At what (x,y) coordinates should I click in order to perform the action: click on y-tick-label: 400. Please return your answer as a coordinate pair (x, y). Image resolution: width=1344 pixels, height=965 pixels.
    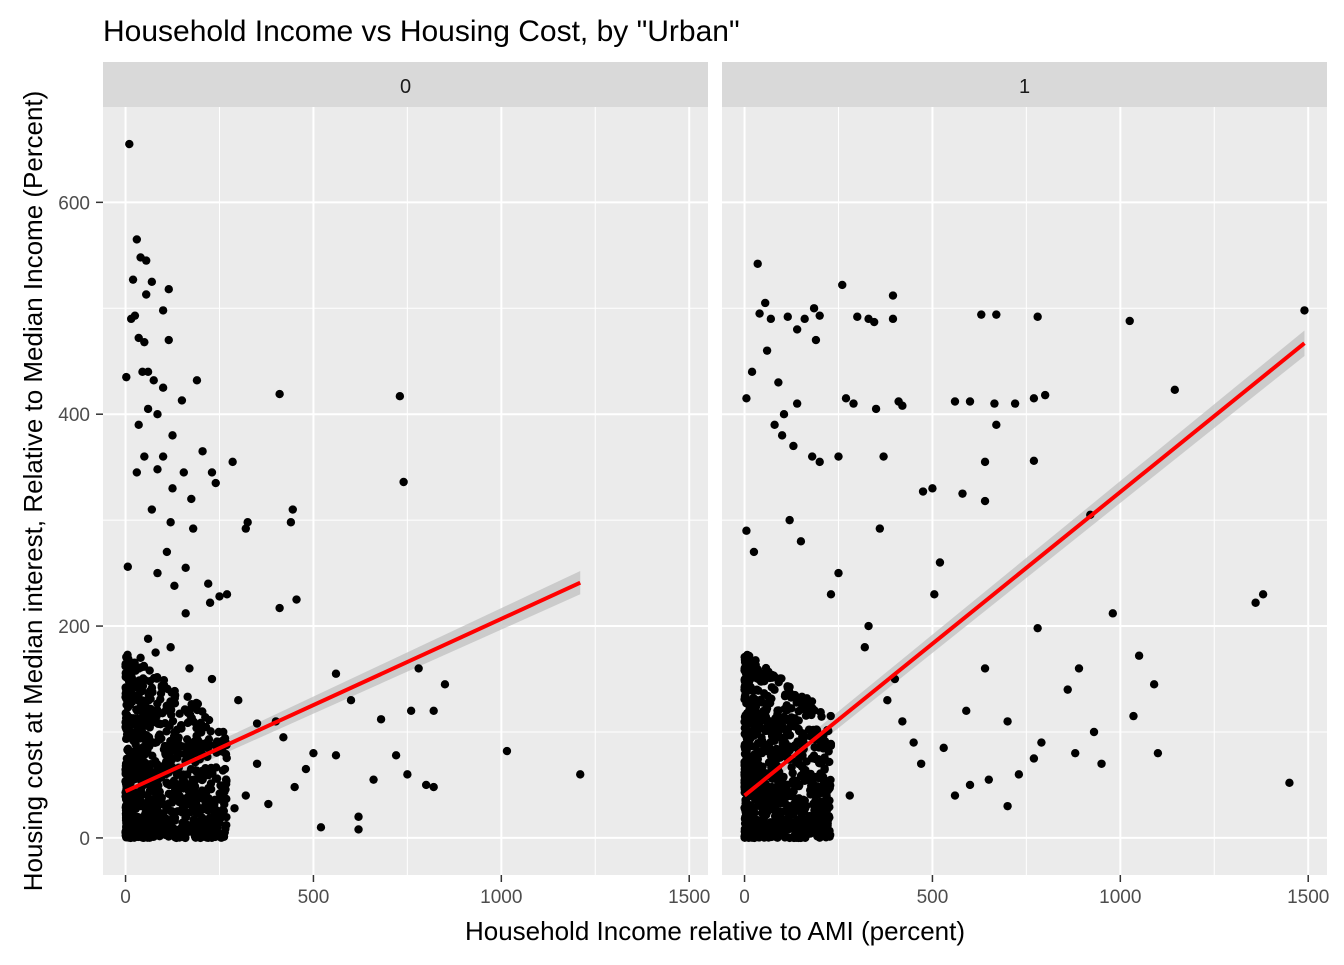
    Looking at the image, I should click on (74, 415).